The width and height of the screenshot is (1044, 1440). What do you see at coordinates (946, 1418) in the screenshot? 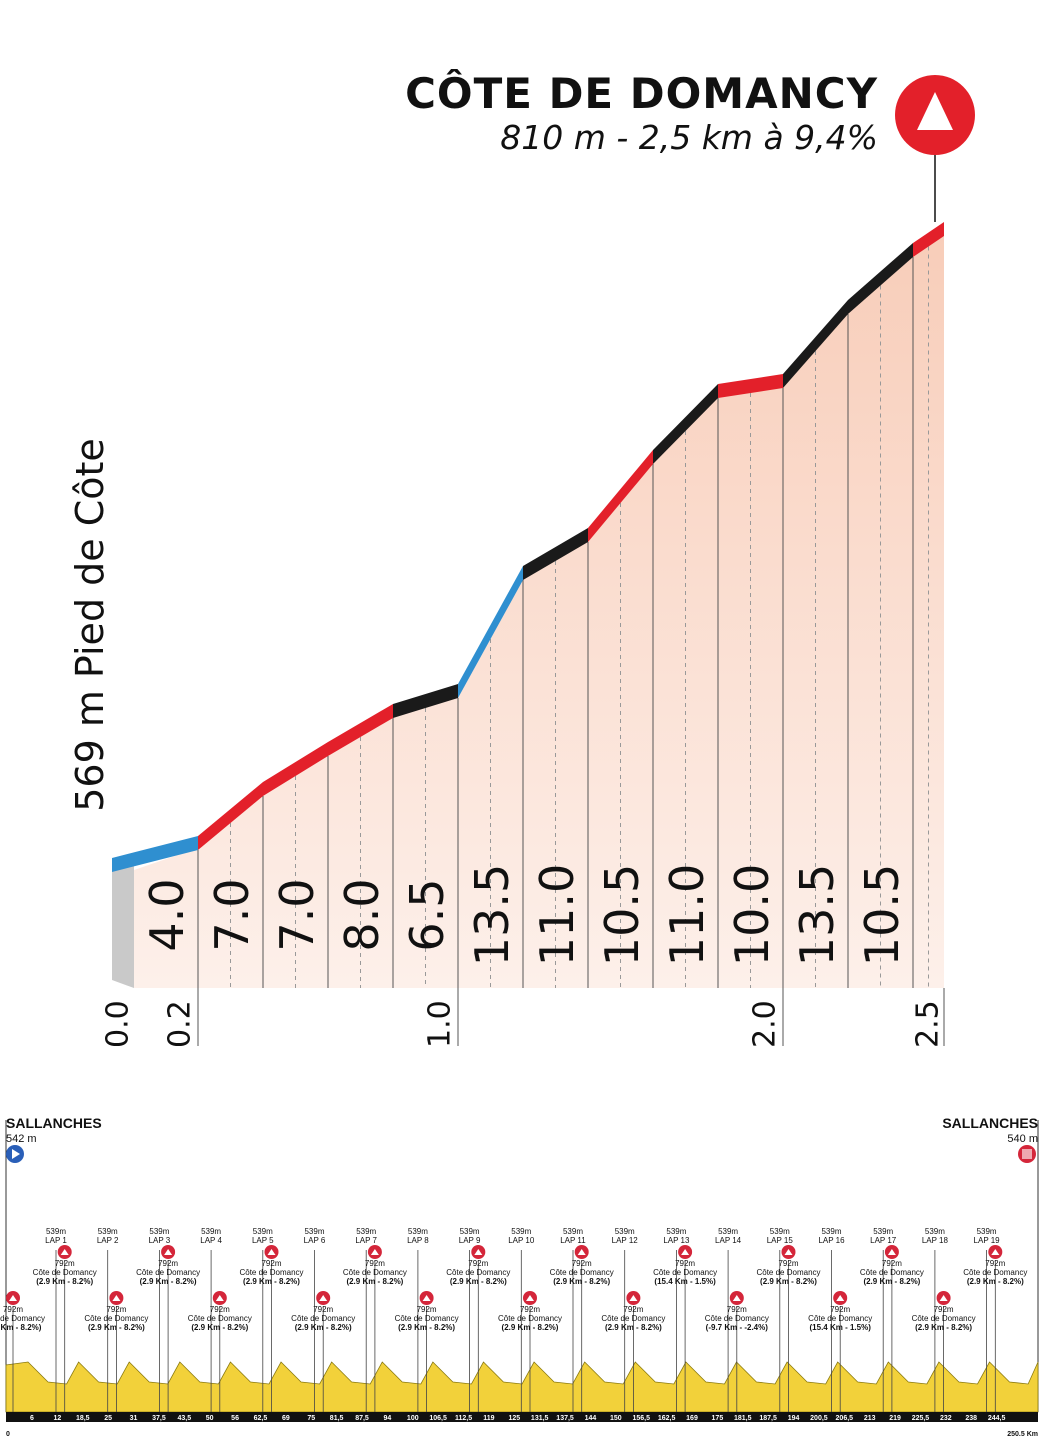
I see `km-mark: 232` at bounding box center [946, 1418].